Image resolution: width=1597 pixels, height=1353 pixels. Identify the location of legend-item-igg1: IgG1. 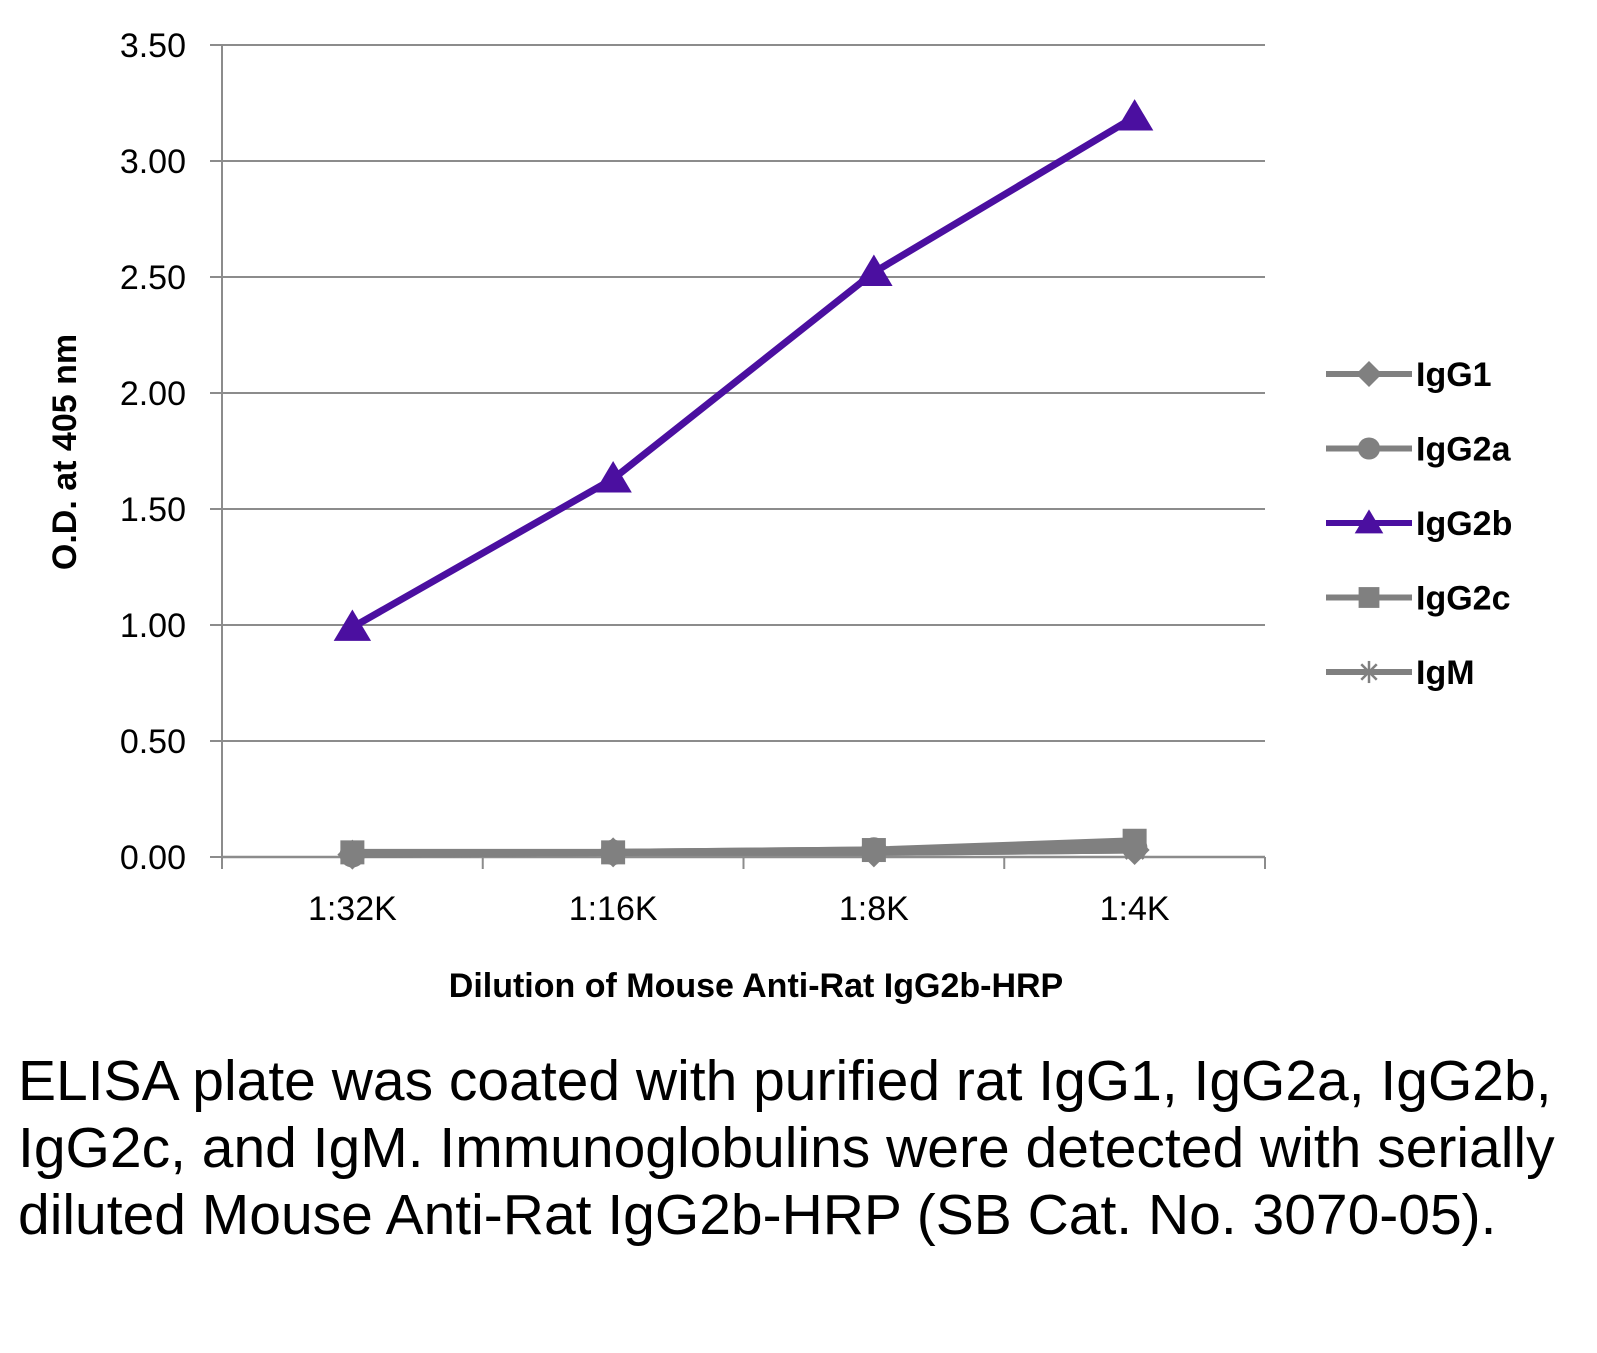
(1409, 375).